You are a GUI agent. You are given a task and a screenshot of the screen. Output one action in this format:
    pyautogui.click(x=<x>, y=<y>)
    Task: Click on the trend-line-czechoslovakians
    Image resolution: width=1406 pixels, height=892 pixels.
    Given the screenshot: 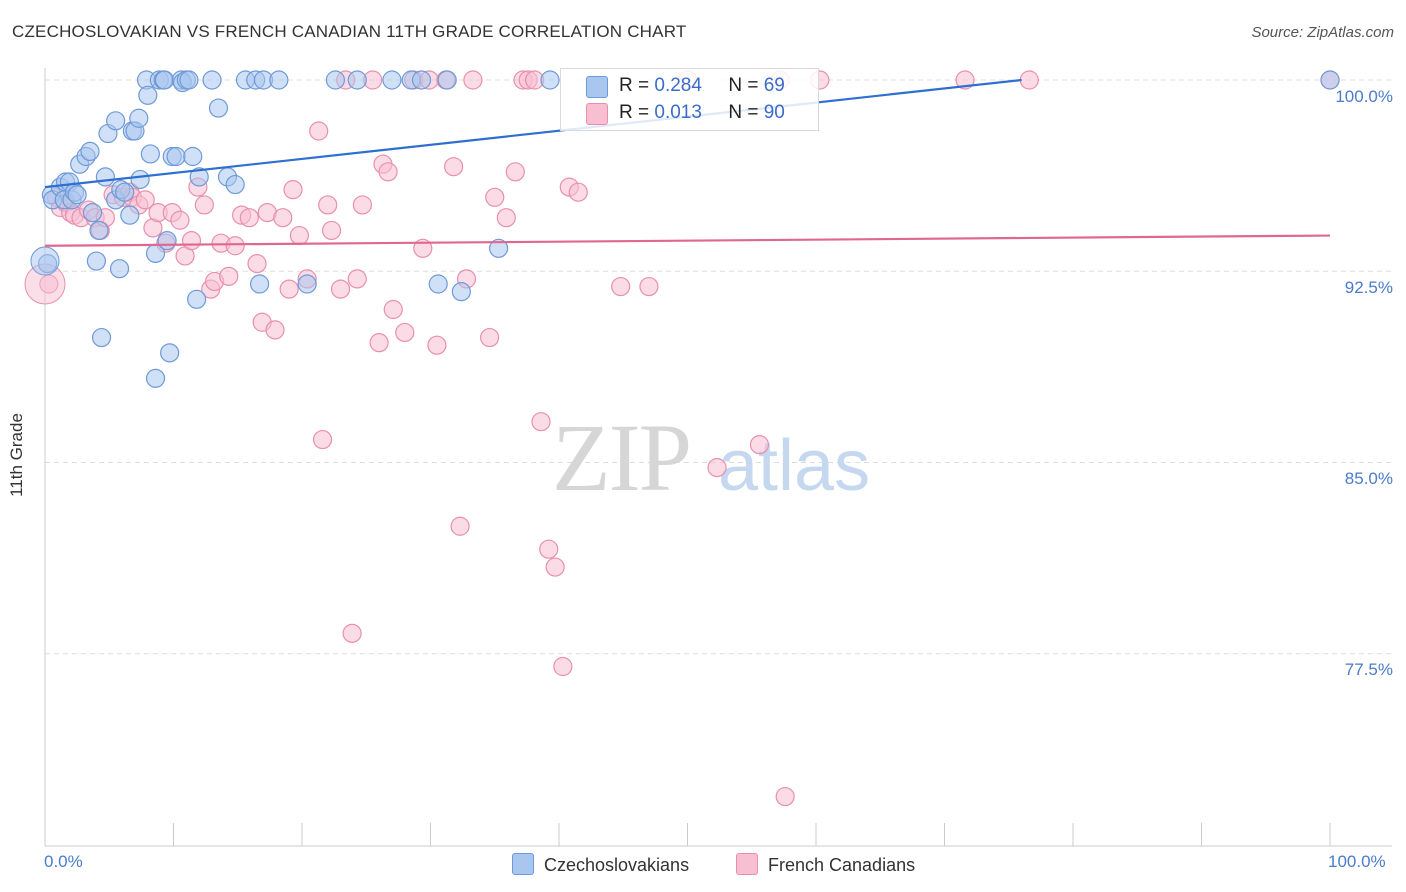 What is the action you would take?
    pyautogui.click(x=533, y=133)
    